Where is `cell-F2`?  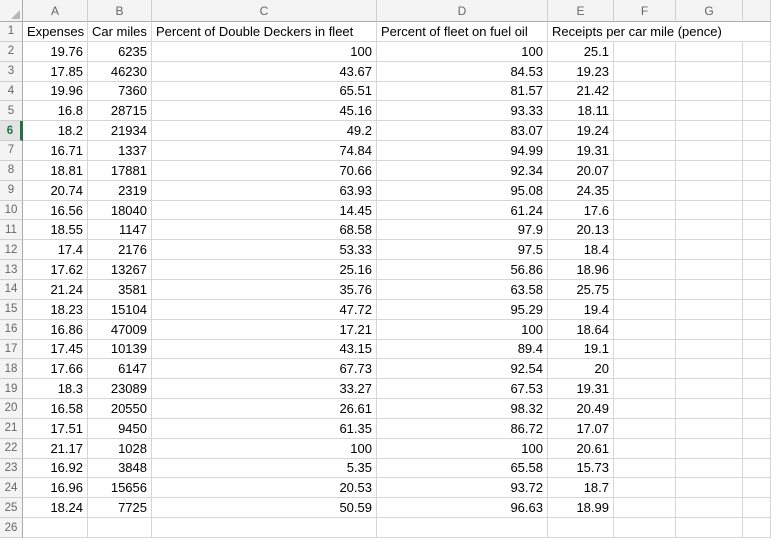 cell-F2 is located at coordinates (645, 51).